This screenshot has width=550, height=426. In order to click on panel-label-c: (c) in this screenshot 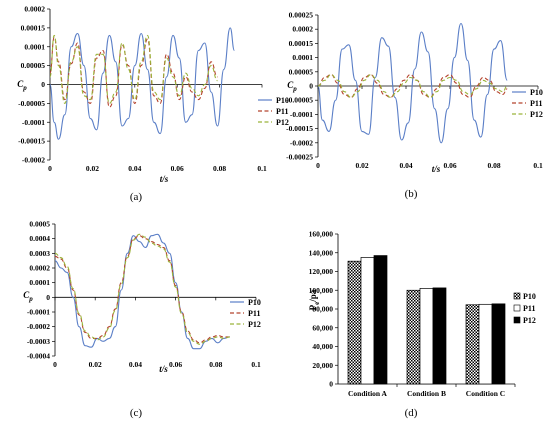, I will do `click(136, 413)`.